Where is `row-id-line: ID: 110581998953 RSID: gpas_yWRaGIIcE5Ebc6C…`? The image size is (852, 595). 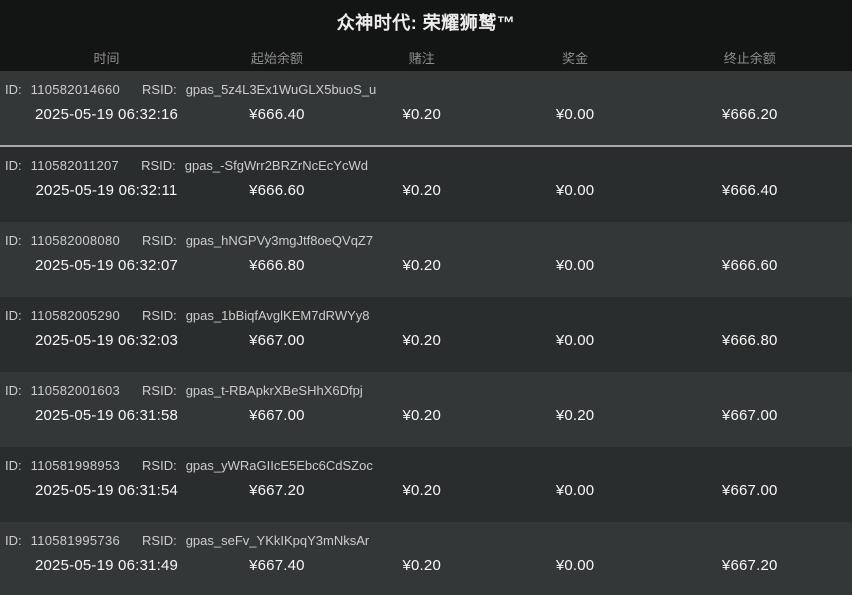 row-id-line: ID: 110581998953 RSID: gpas_yWRaGIIcE5Ebc6C… is located at coordinates (426, 465).